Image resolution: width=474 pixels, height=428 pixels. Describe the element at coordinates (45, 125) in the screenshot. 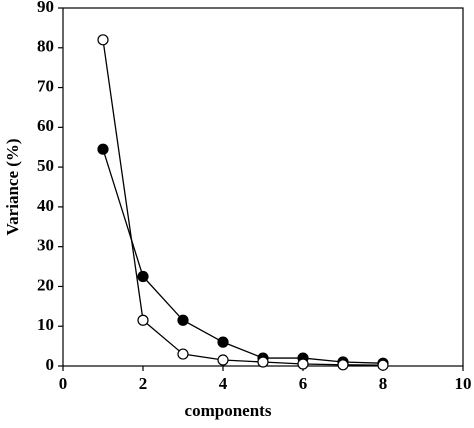

I see `y-tick-label: 60` at that location.